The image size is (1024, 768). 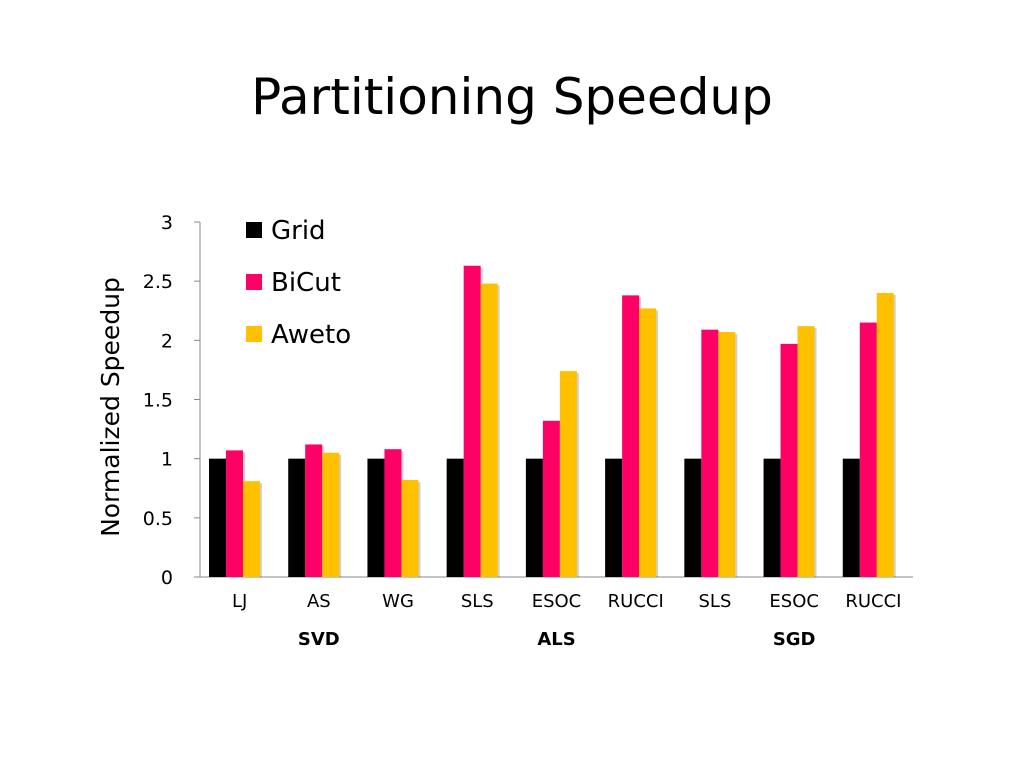 I want to click on legend-label-bicut: BiCut, so click(x=306, y=283).